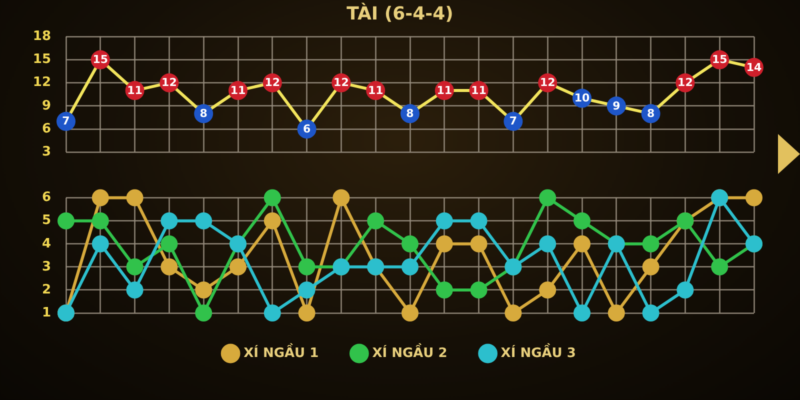 This screenshot has height=400, width=800. What do you see at coordinates (46, 290) in the screenshot?
I see `y-tick-label: 2` at bounding box center [46, 290].